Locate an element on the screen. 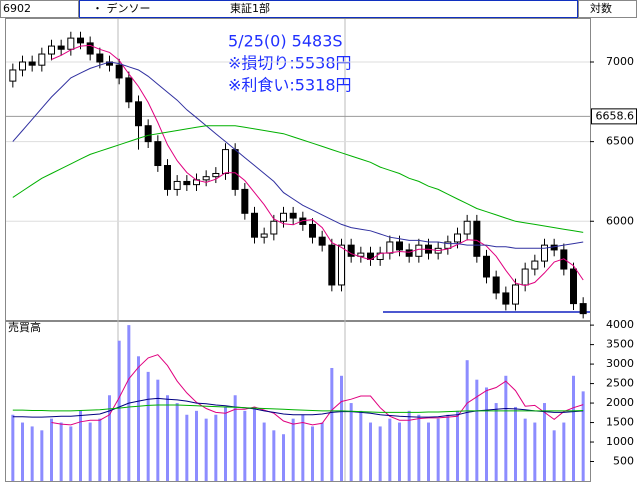 The height and width of the screenshot is (484, 638). y-tick-label: 4000 is located at coordinates (620, 324).